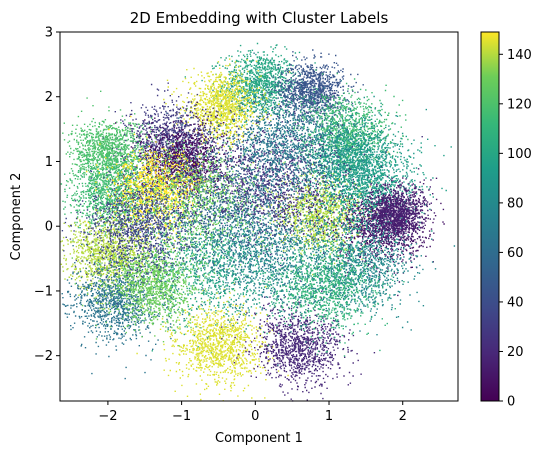 Image resolution: width=545 pixels, height=455 pixels. Describe the element at coordinates (329, 416) in the screenshot. I see `x-tick-label: 1` at that location.